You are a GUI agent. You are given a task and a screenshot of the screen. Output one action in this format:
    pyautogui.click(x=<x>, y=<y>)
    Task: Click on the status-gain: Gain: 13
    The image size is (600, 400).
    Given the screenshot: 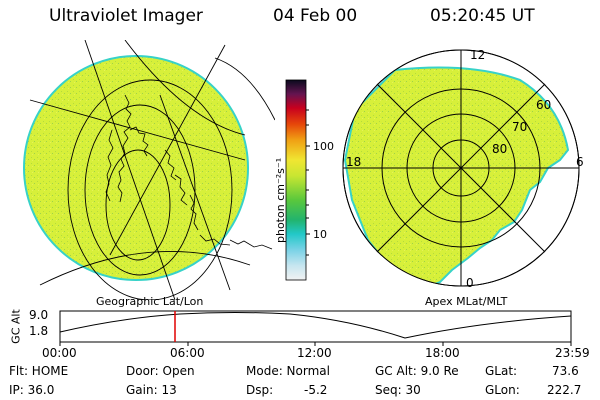 What is the action you would take?
    pyautogui.click(x=151, y=390)
    